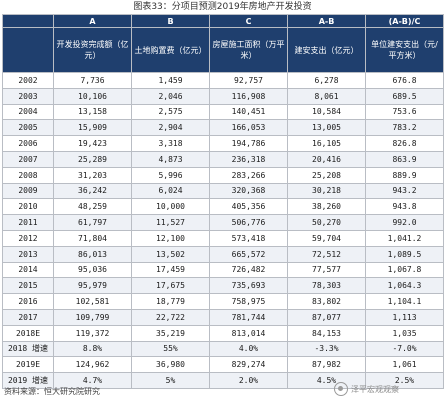 Image resolution: width=445 pixels, height=400 pixels. Describe the element at coordinates (170, 365) in the screenshot. I see `cell-land-purchase: 36,980` at that location.